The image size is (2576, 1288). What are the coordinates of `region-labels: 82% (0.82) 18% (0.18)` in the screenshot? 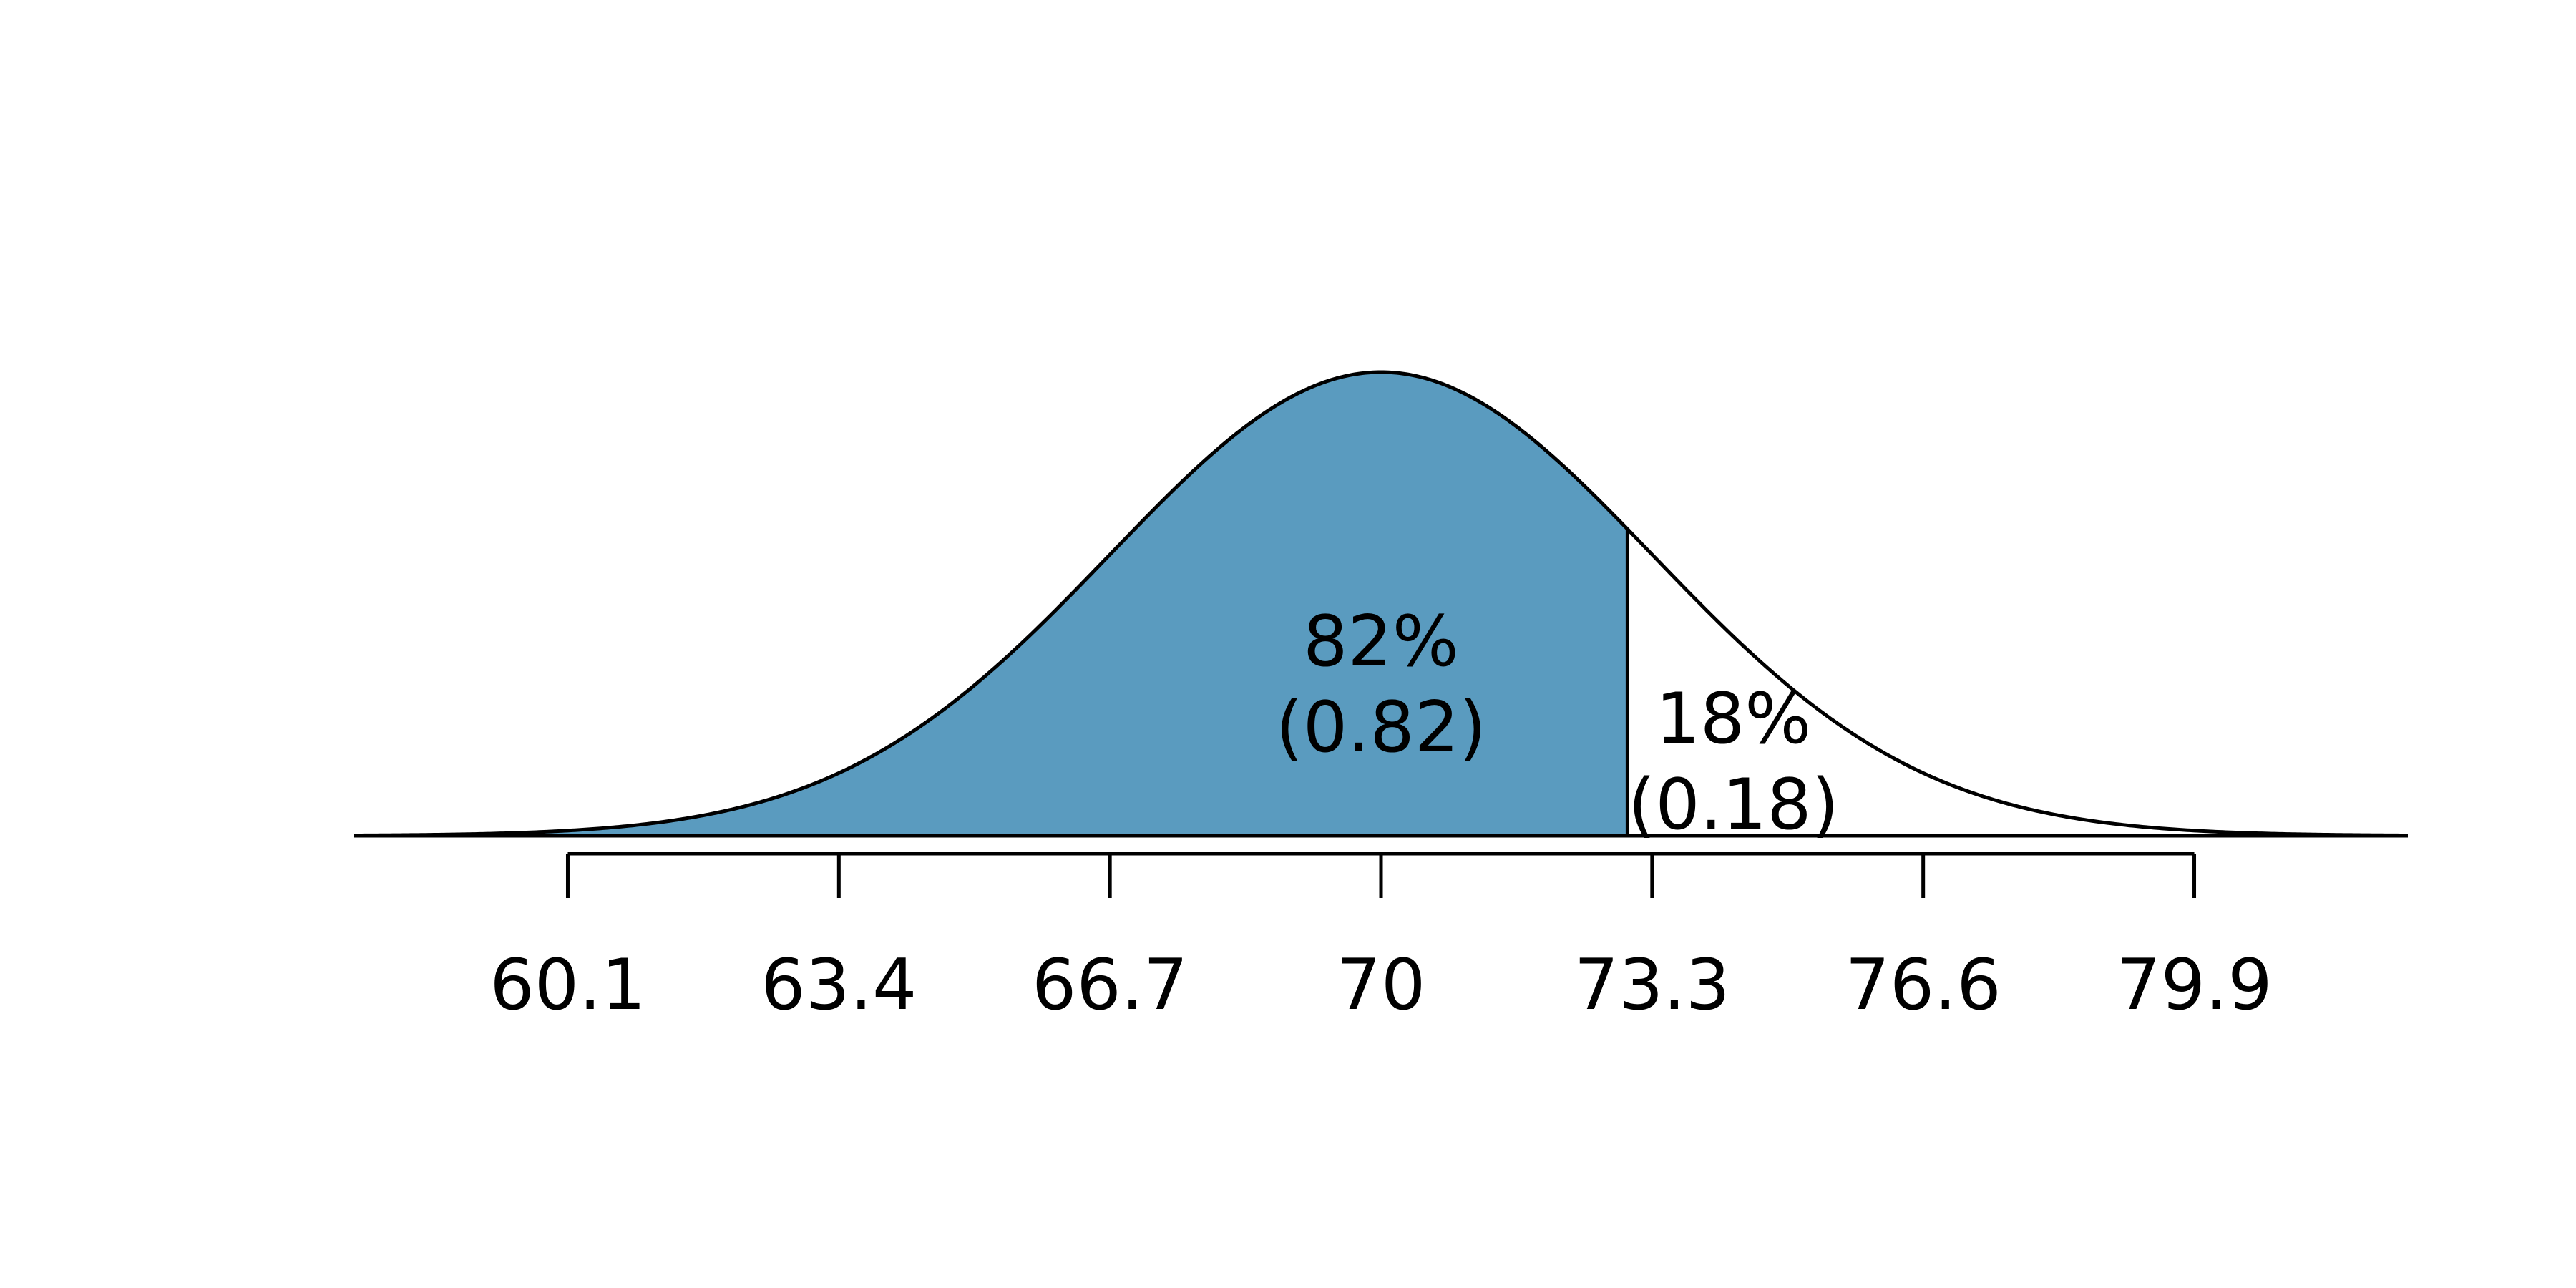 It's located at (1557, 723).